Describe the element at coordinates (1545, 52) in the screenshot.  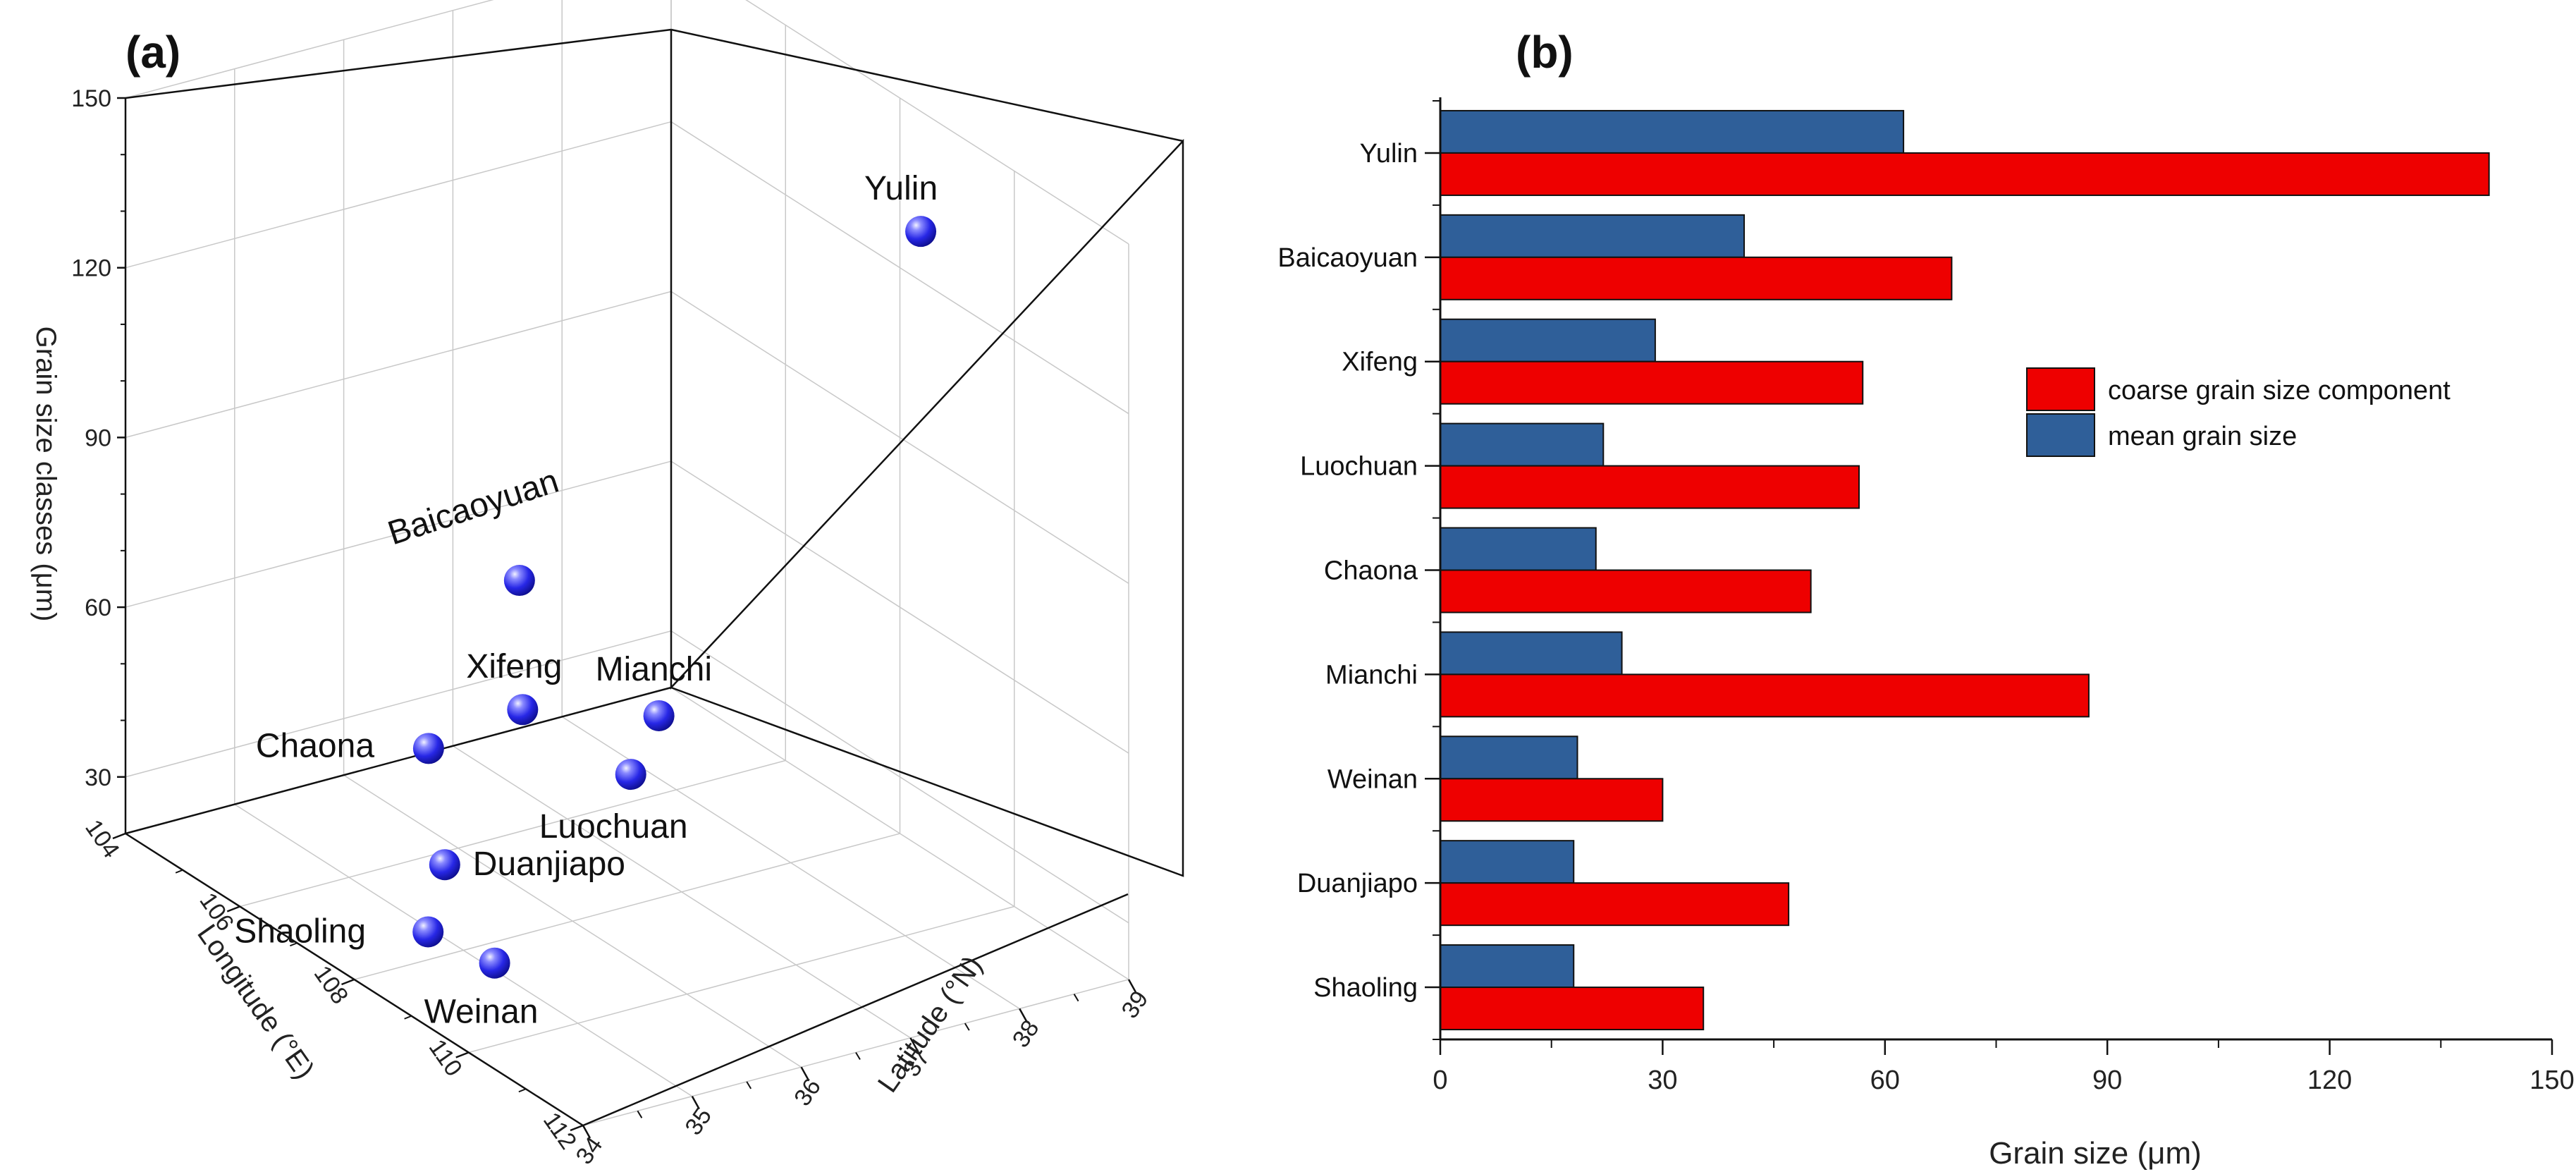
I see `panel-b-label: (b)` at that location.